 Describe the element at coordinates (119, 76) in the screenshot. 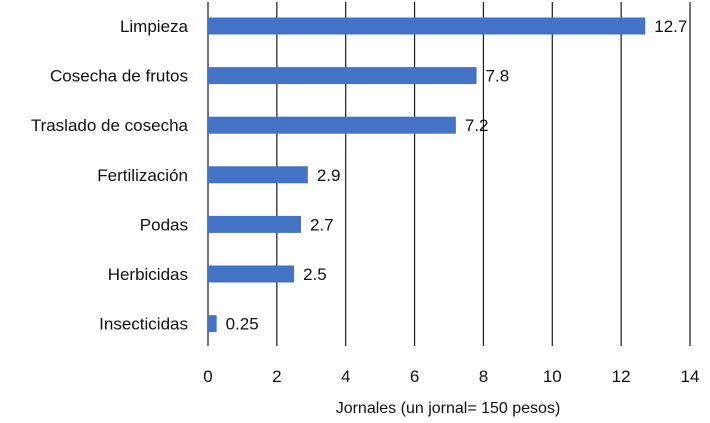

I see `category-label: Cosecha de frutos` at that location.